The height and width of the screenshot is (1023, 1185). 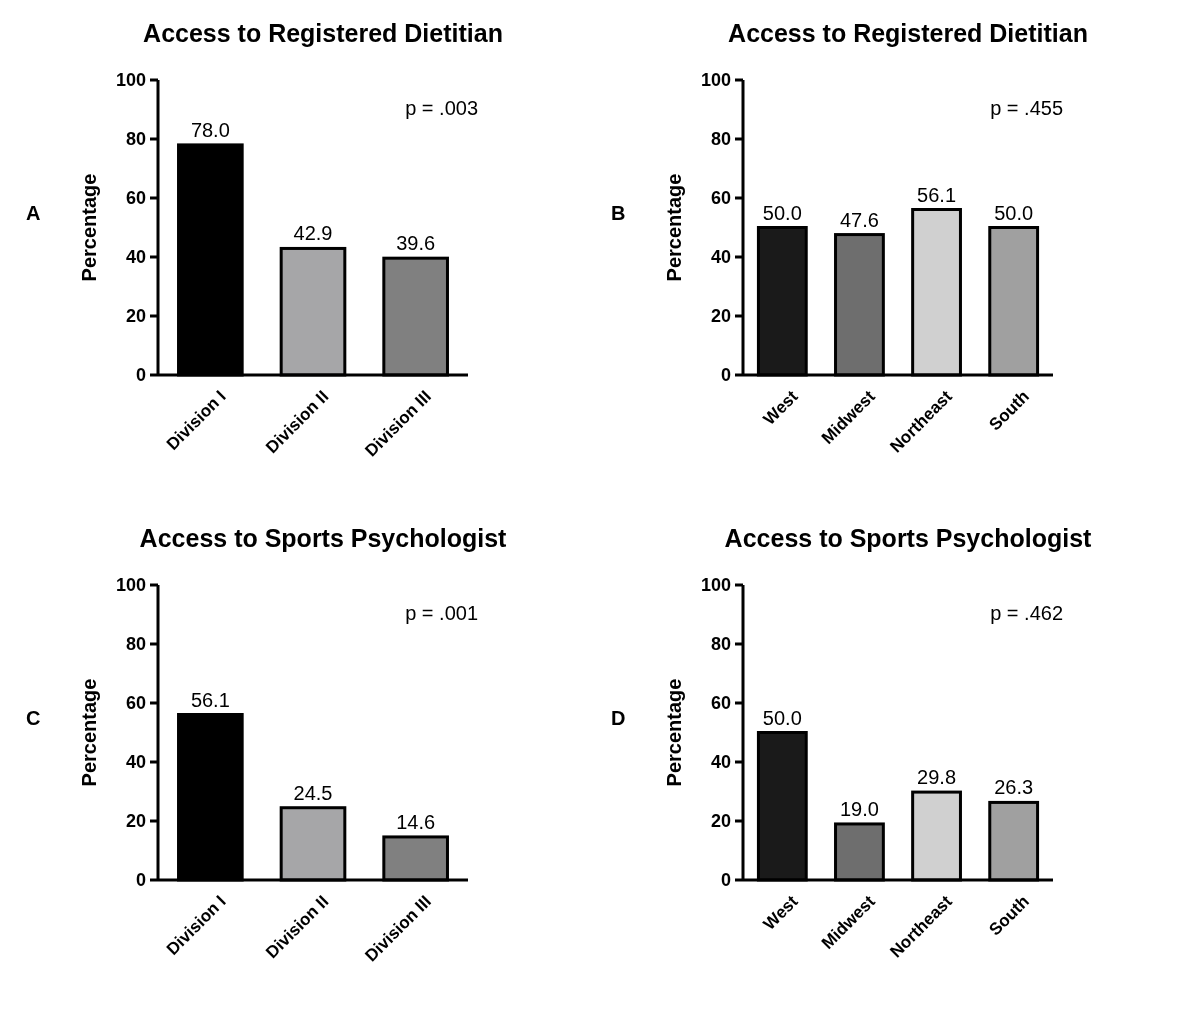 I want to click on text: B, so click(x=618, y=212).